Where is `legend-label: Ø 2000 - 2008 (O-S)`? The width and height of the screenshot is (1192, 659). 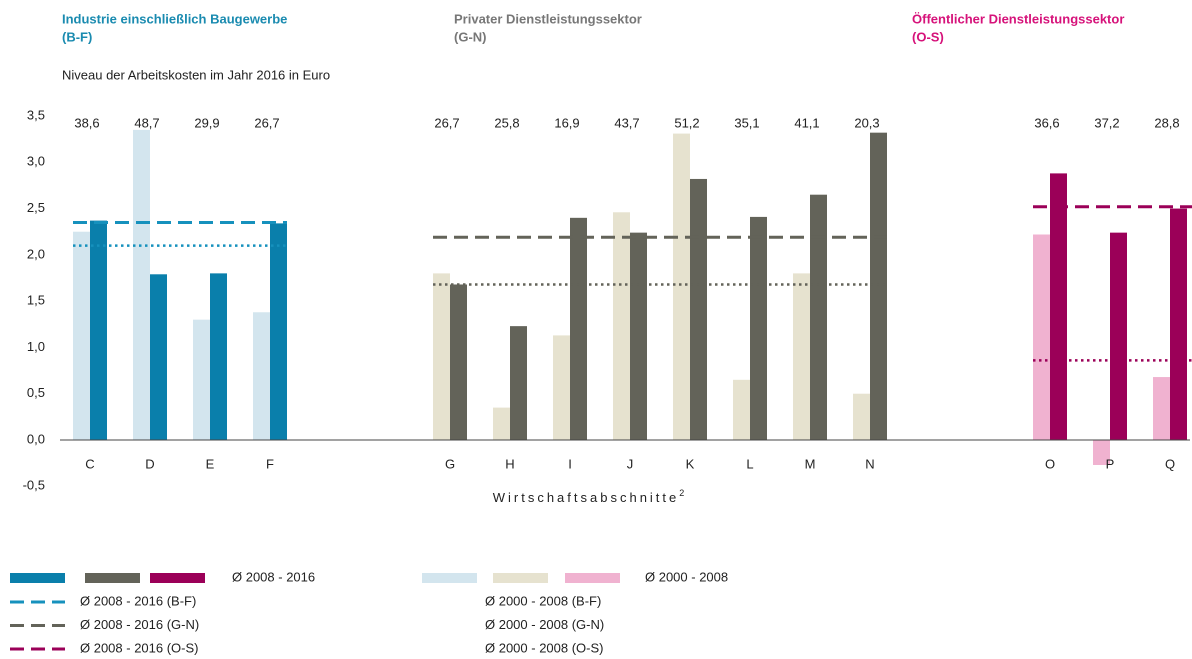 legend-label: Ø 2000 - 2008 (O-S) is located at coordinates (544, 647).